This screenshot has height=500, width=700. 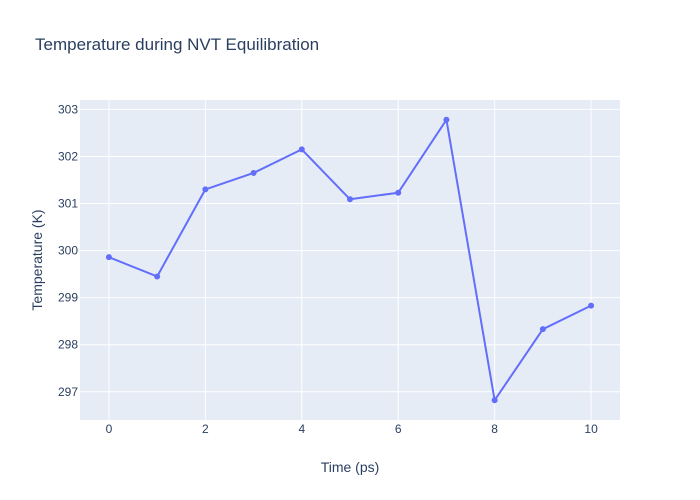 I want to click on x-tick-label: 0, so click(x=109, y=429).